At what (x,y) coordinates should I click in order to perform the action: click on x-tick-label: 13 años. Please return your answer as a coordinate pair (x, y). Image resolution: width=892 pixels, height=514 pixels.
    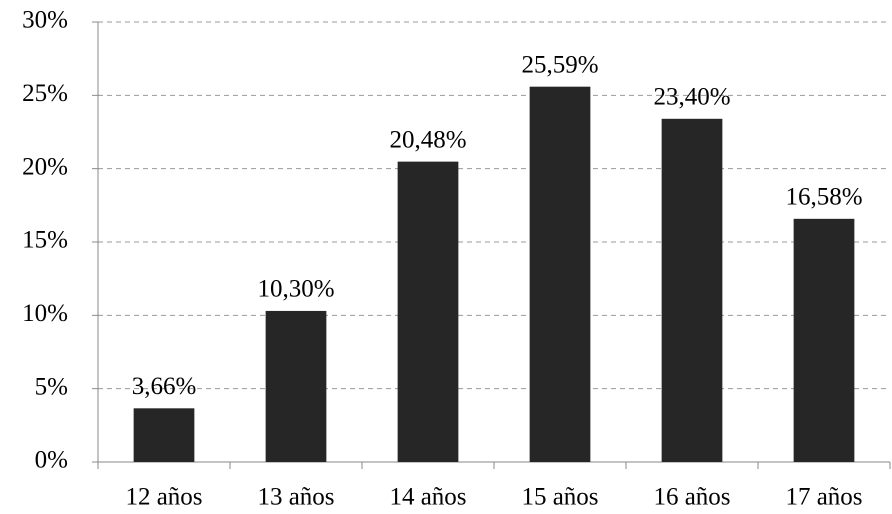
    Looking at the image, I should click on (295, 497).